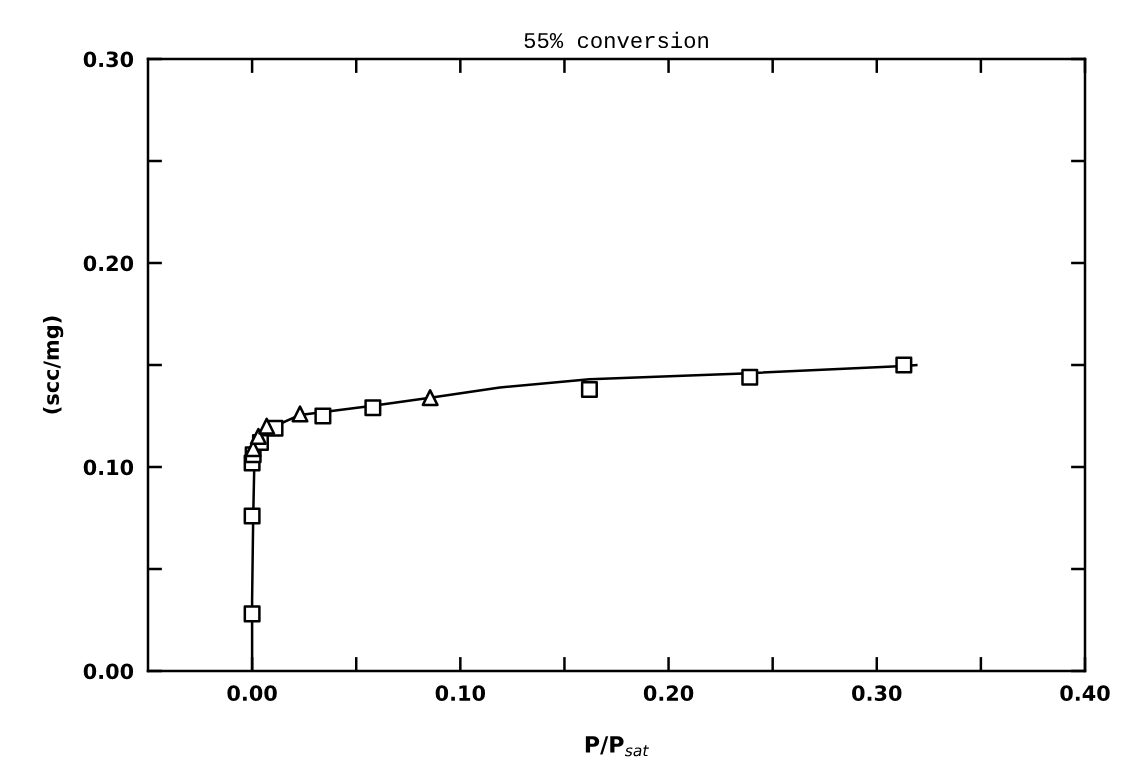  What do you see at coordinates (108, 467) in the screenshot?
I see `y-tick-label: 0.10` at bounding box center [108, 467].